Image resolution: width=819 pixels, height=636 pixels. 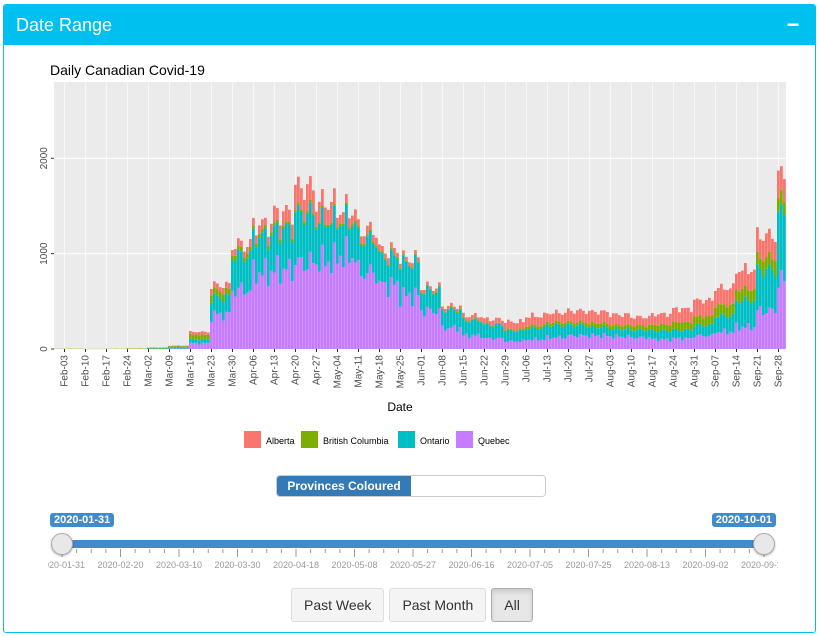 What do you see at coordinates (478, 486) in the screenshot?
I see `toggle-off-area` at bounding box center [478, 486].